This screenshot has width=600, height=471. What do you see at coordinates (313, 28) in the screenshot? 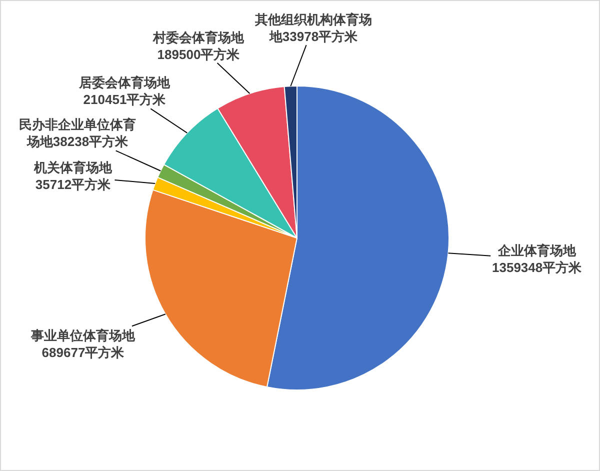
I see `slice-label: 其他组织机构体育场地33978平方米` at bounding box center [313, 28].